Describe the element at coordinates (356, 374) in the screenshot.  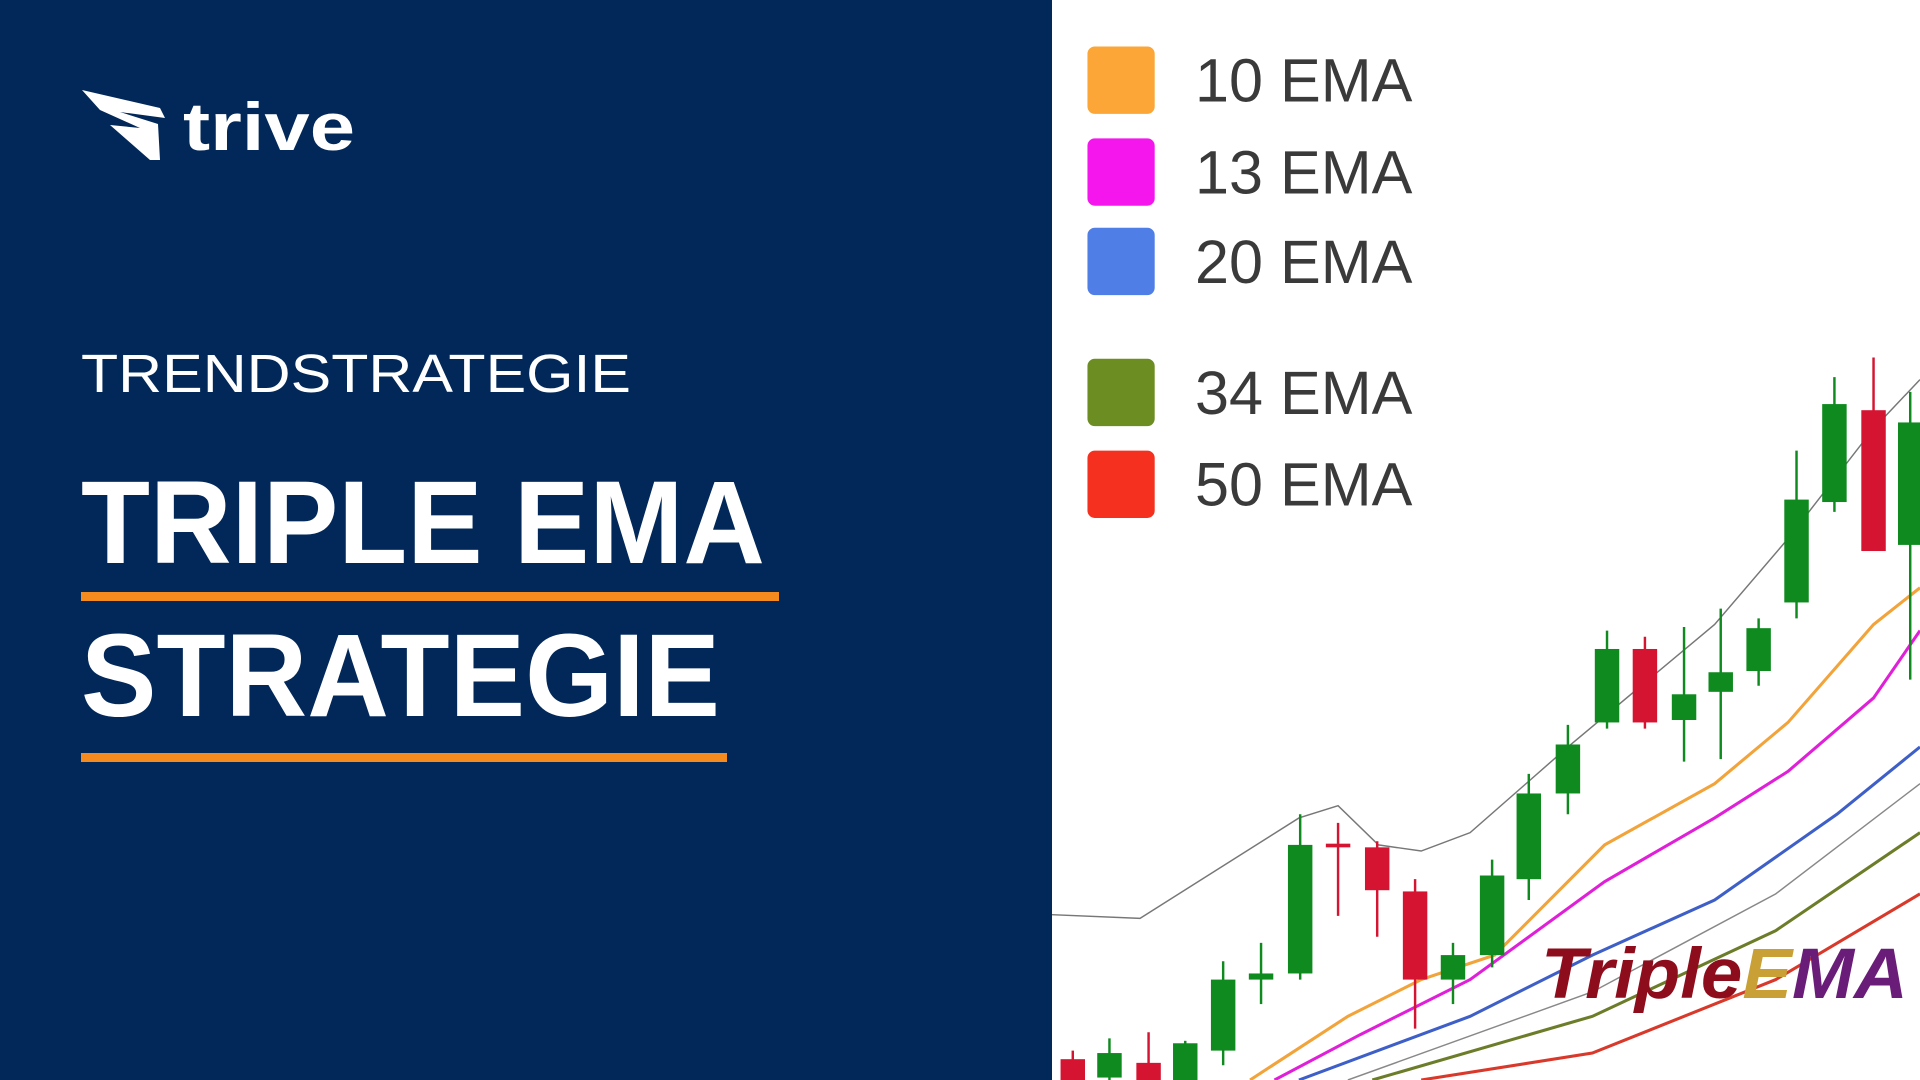
I see `kicker: TRENDSTRATEGIE` at that location.